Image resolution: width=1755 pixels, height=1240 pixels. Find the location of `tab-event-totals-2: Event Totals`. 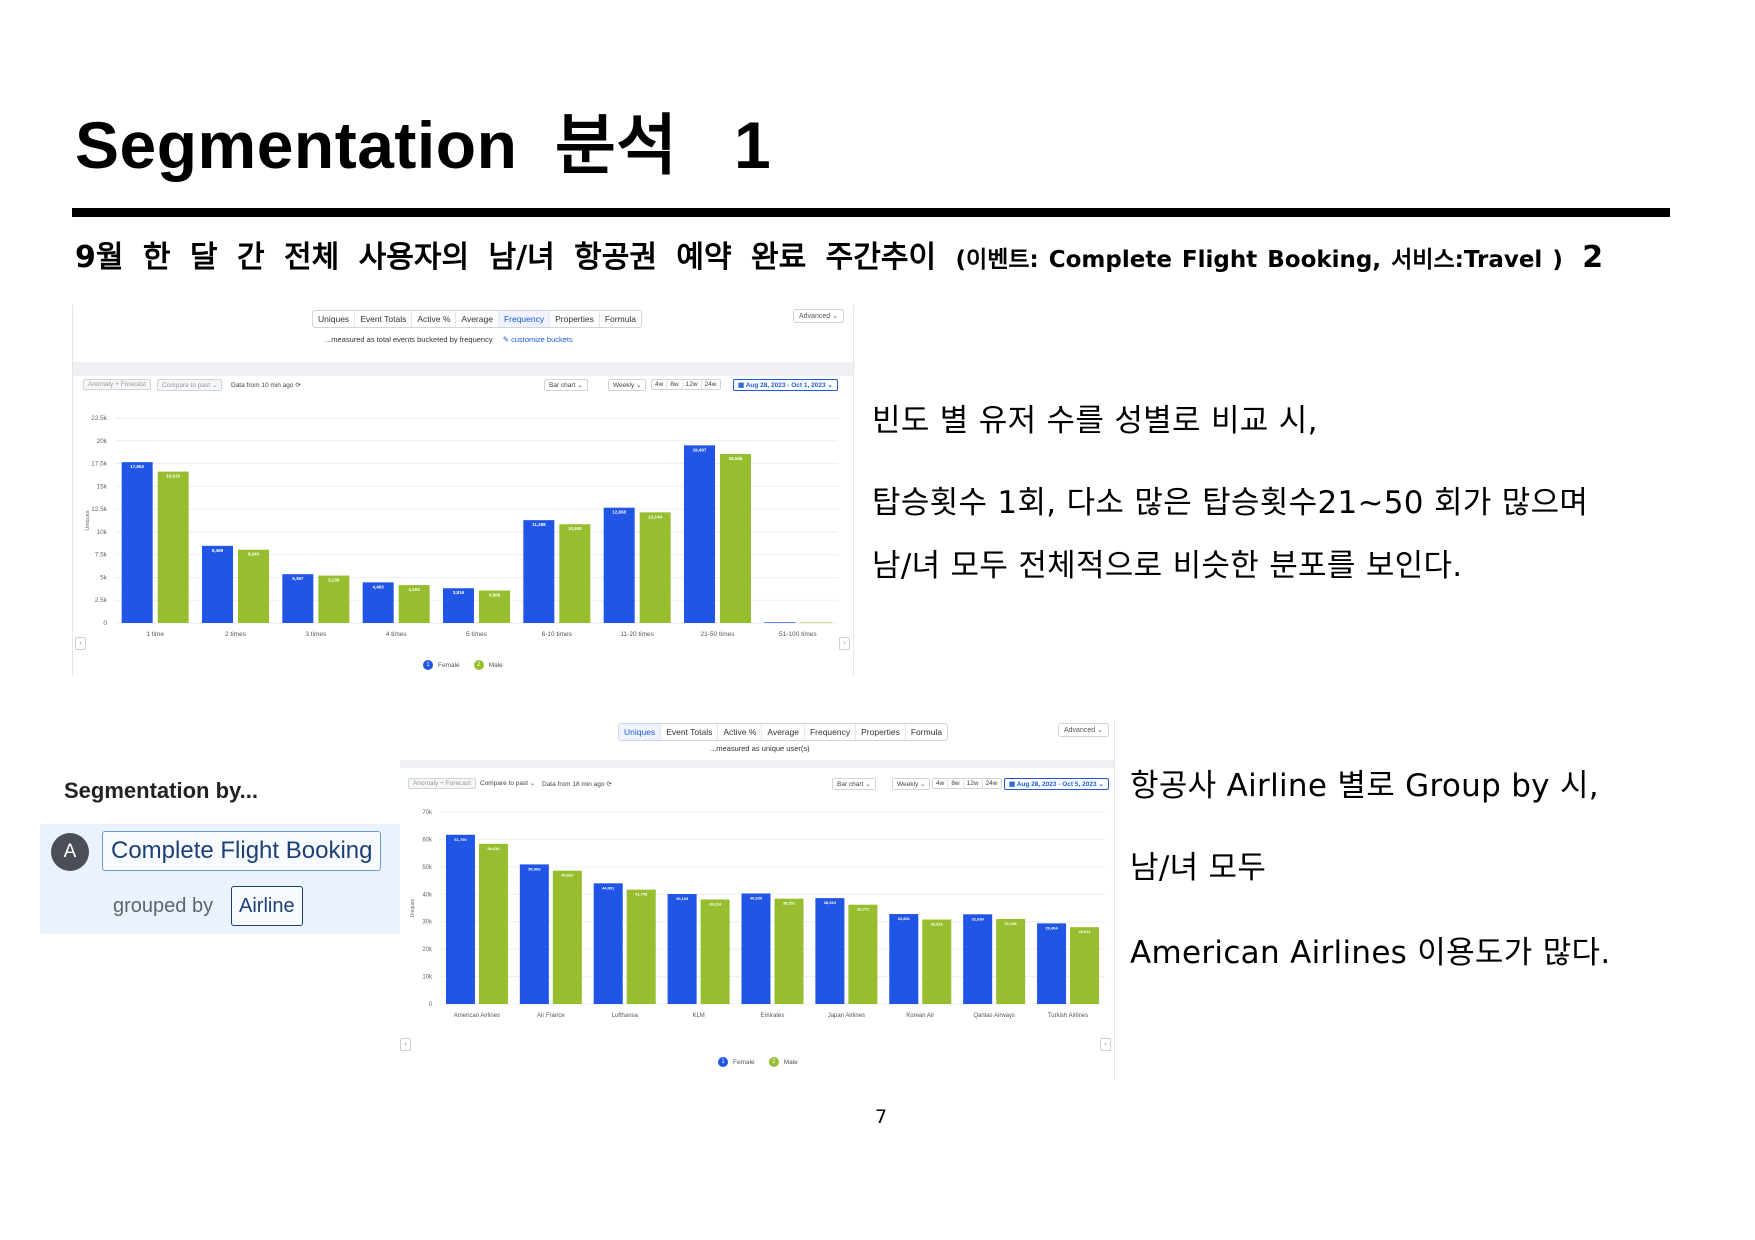

tab-event-totals-2: Event Totals is located at coordinates (690, 732).